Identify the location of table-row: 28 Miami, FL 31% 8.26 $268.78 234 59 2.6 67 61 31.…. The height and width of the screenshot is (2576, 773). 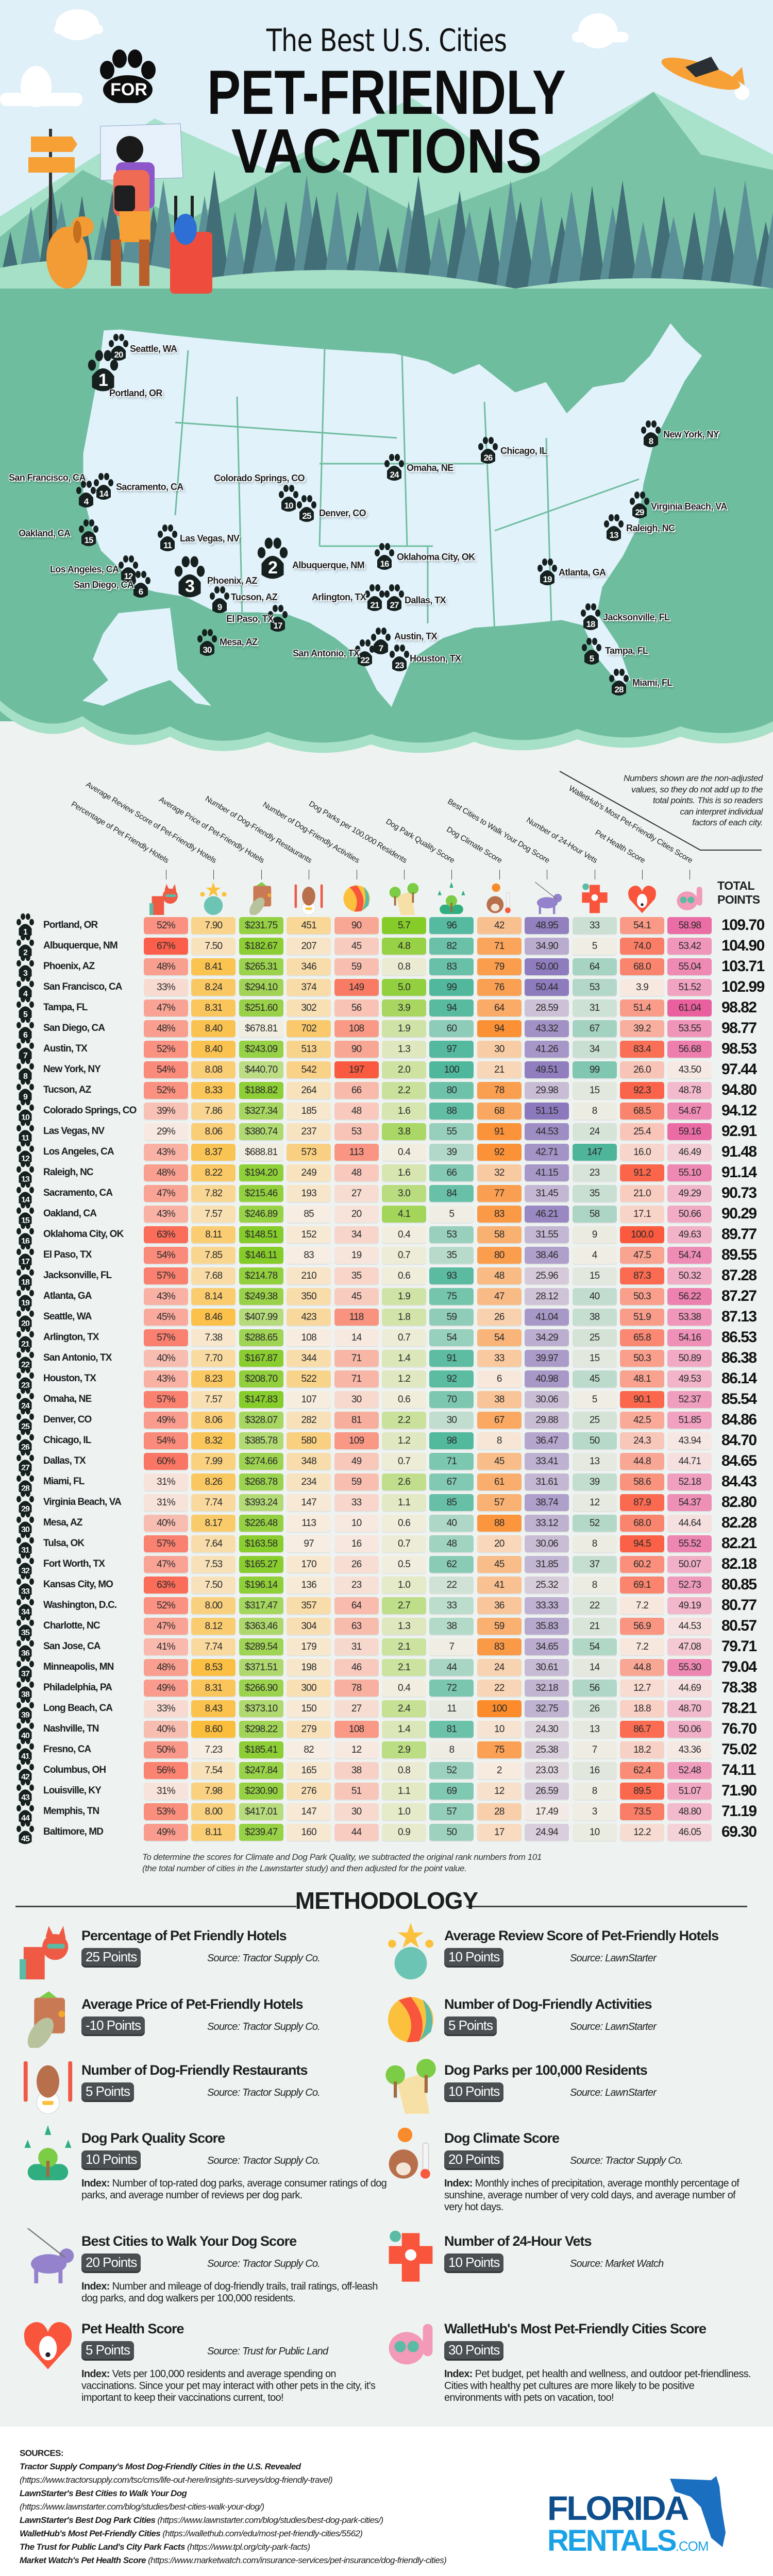
(386, 1481).